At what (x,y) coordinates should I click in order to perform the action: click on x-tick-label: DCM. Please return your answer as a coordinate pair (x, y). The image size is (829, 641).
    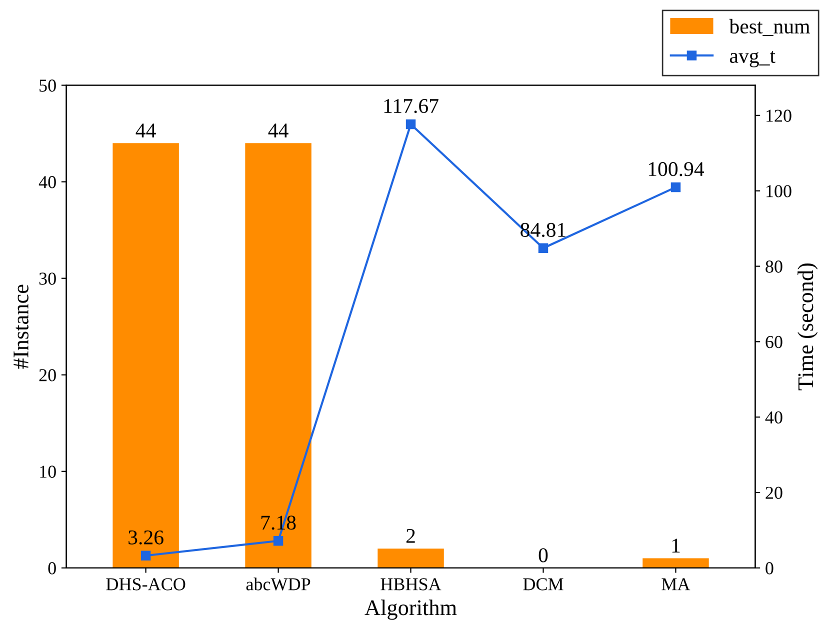
    Looking at the image, I should click on (543, 584).